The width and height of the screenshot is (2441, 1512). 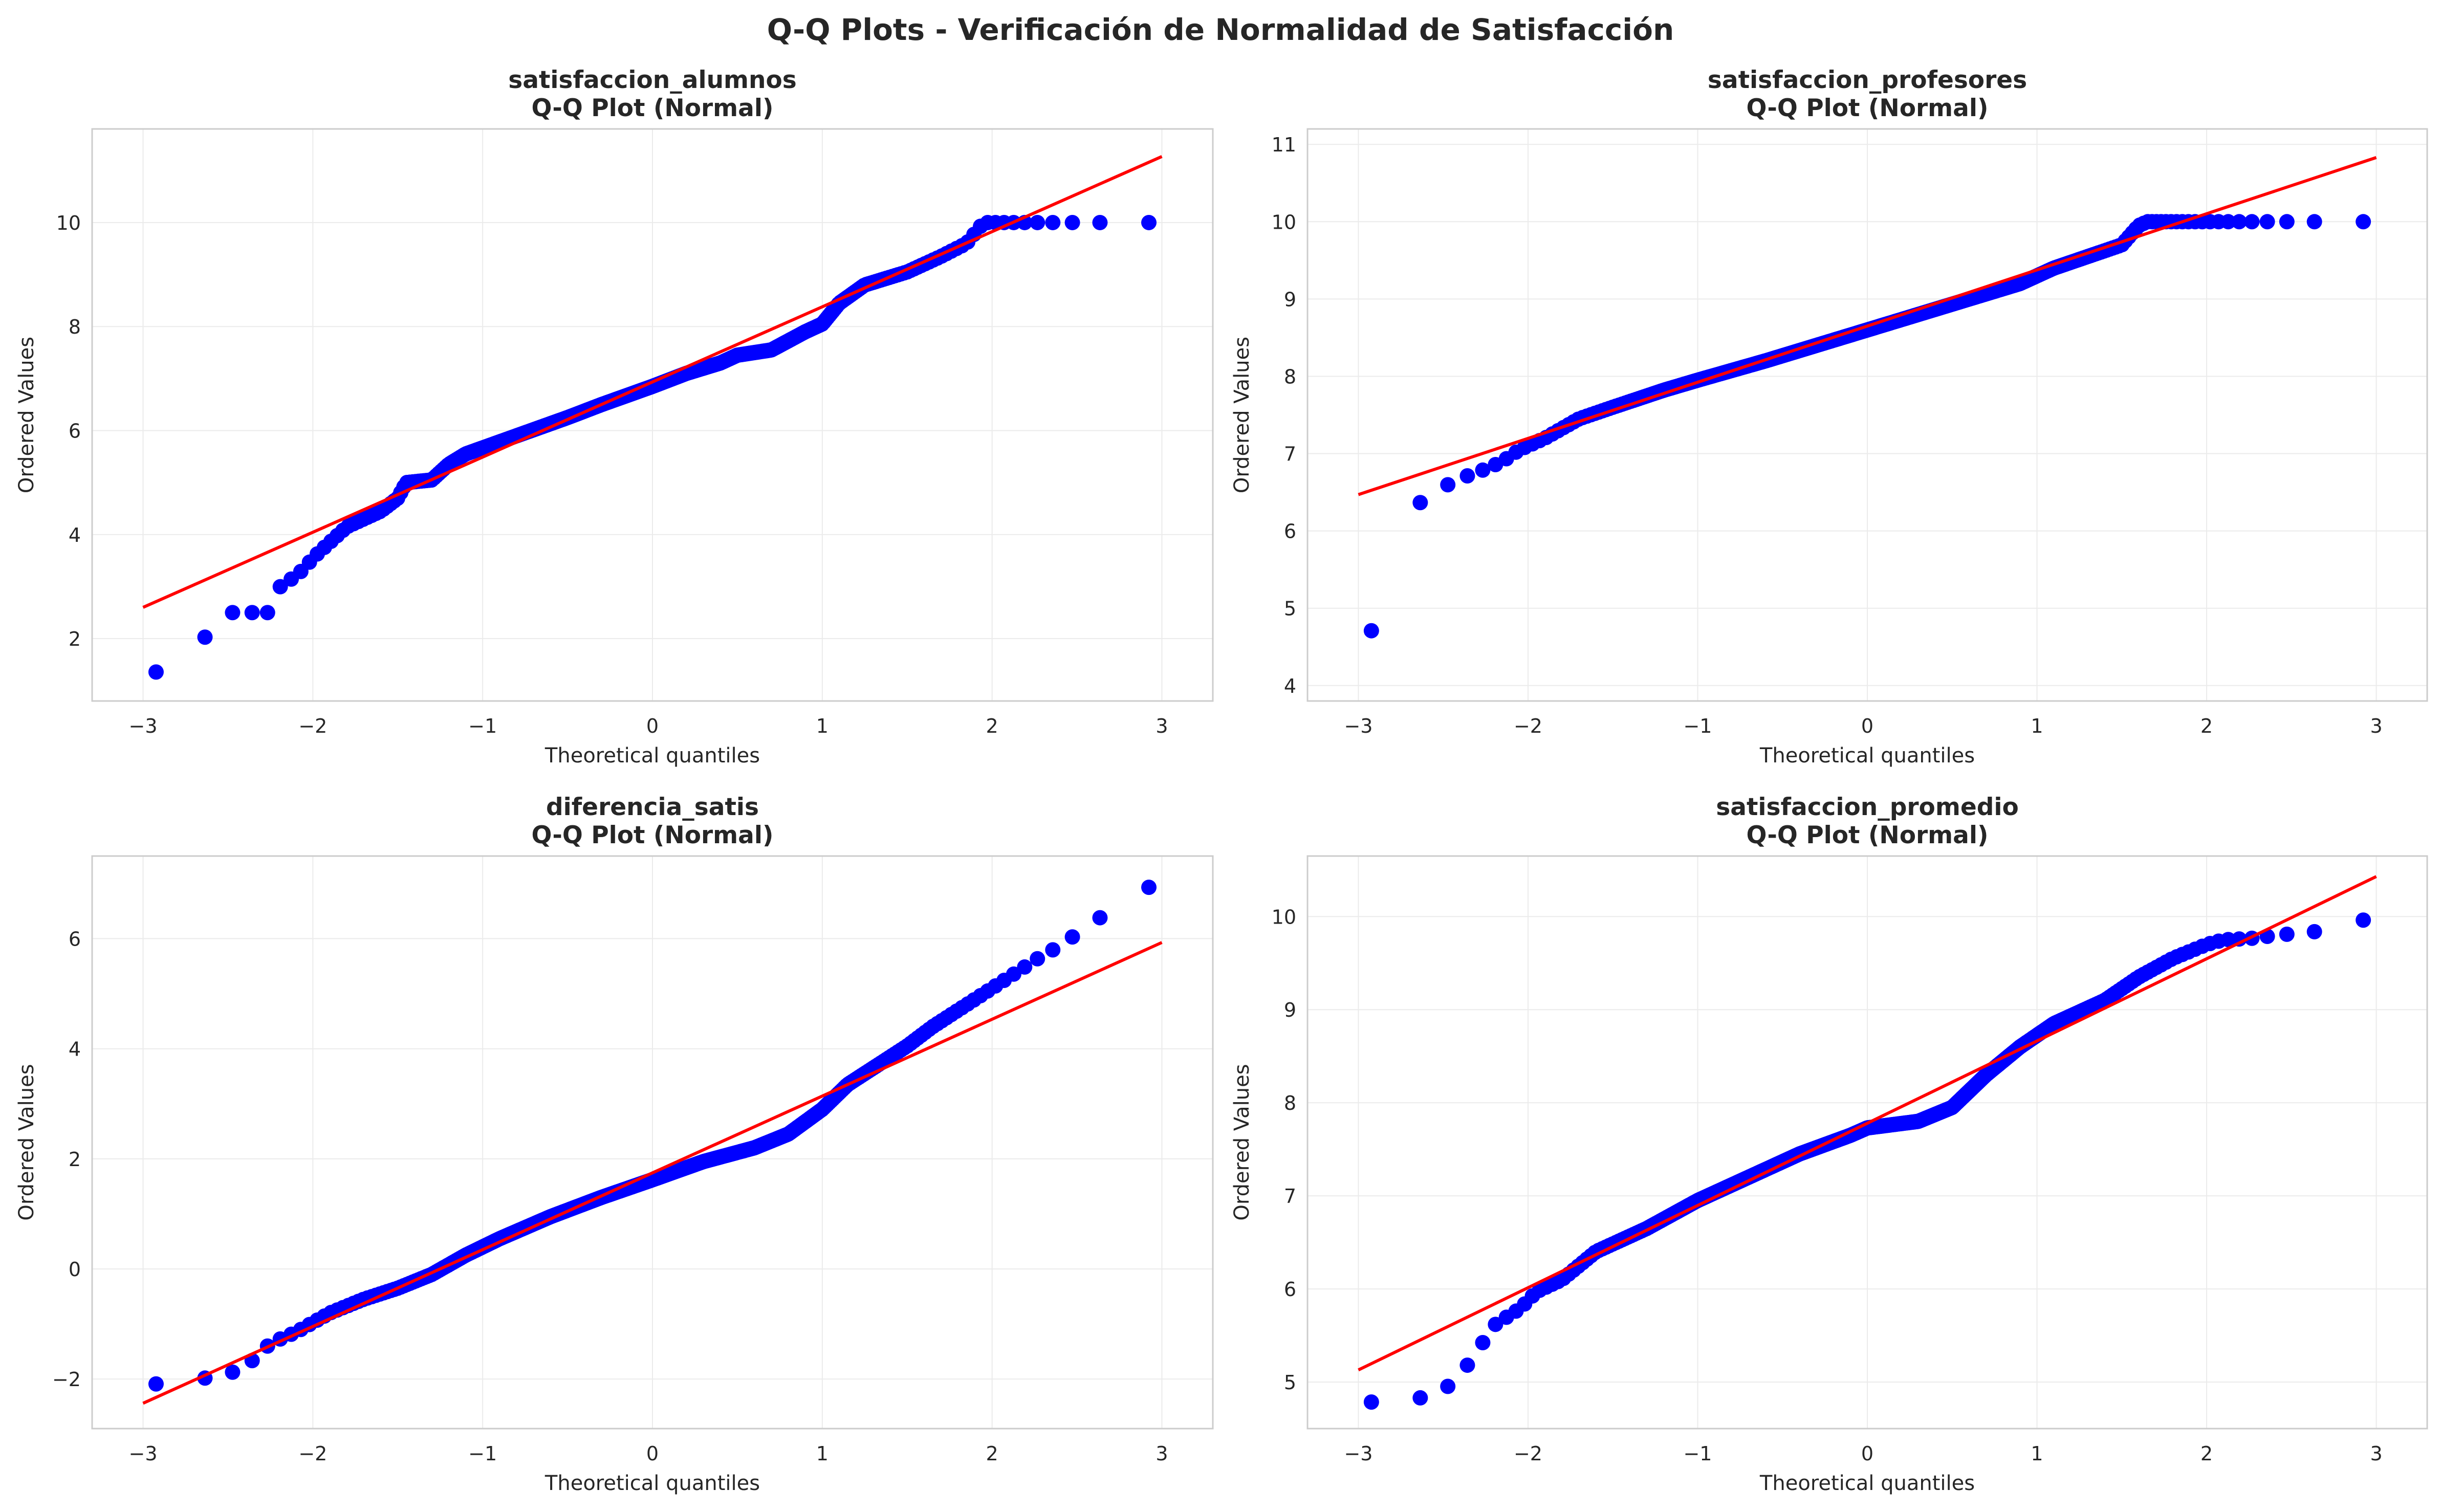 I want to click on panel-title: satisfaccion_promedio, so click(x=1867, y=807).